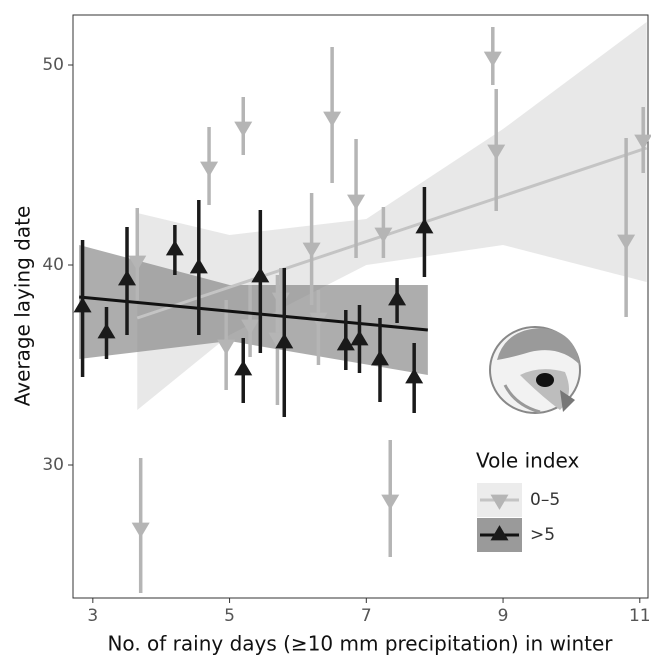 The height and width of the screenshot is (661, 651). Describe the element at coordinates (23, 306) in the screenshot. I see `y-axis-label: Average laying date` at that location.